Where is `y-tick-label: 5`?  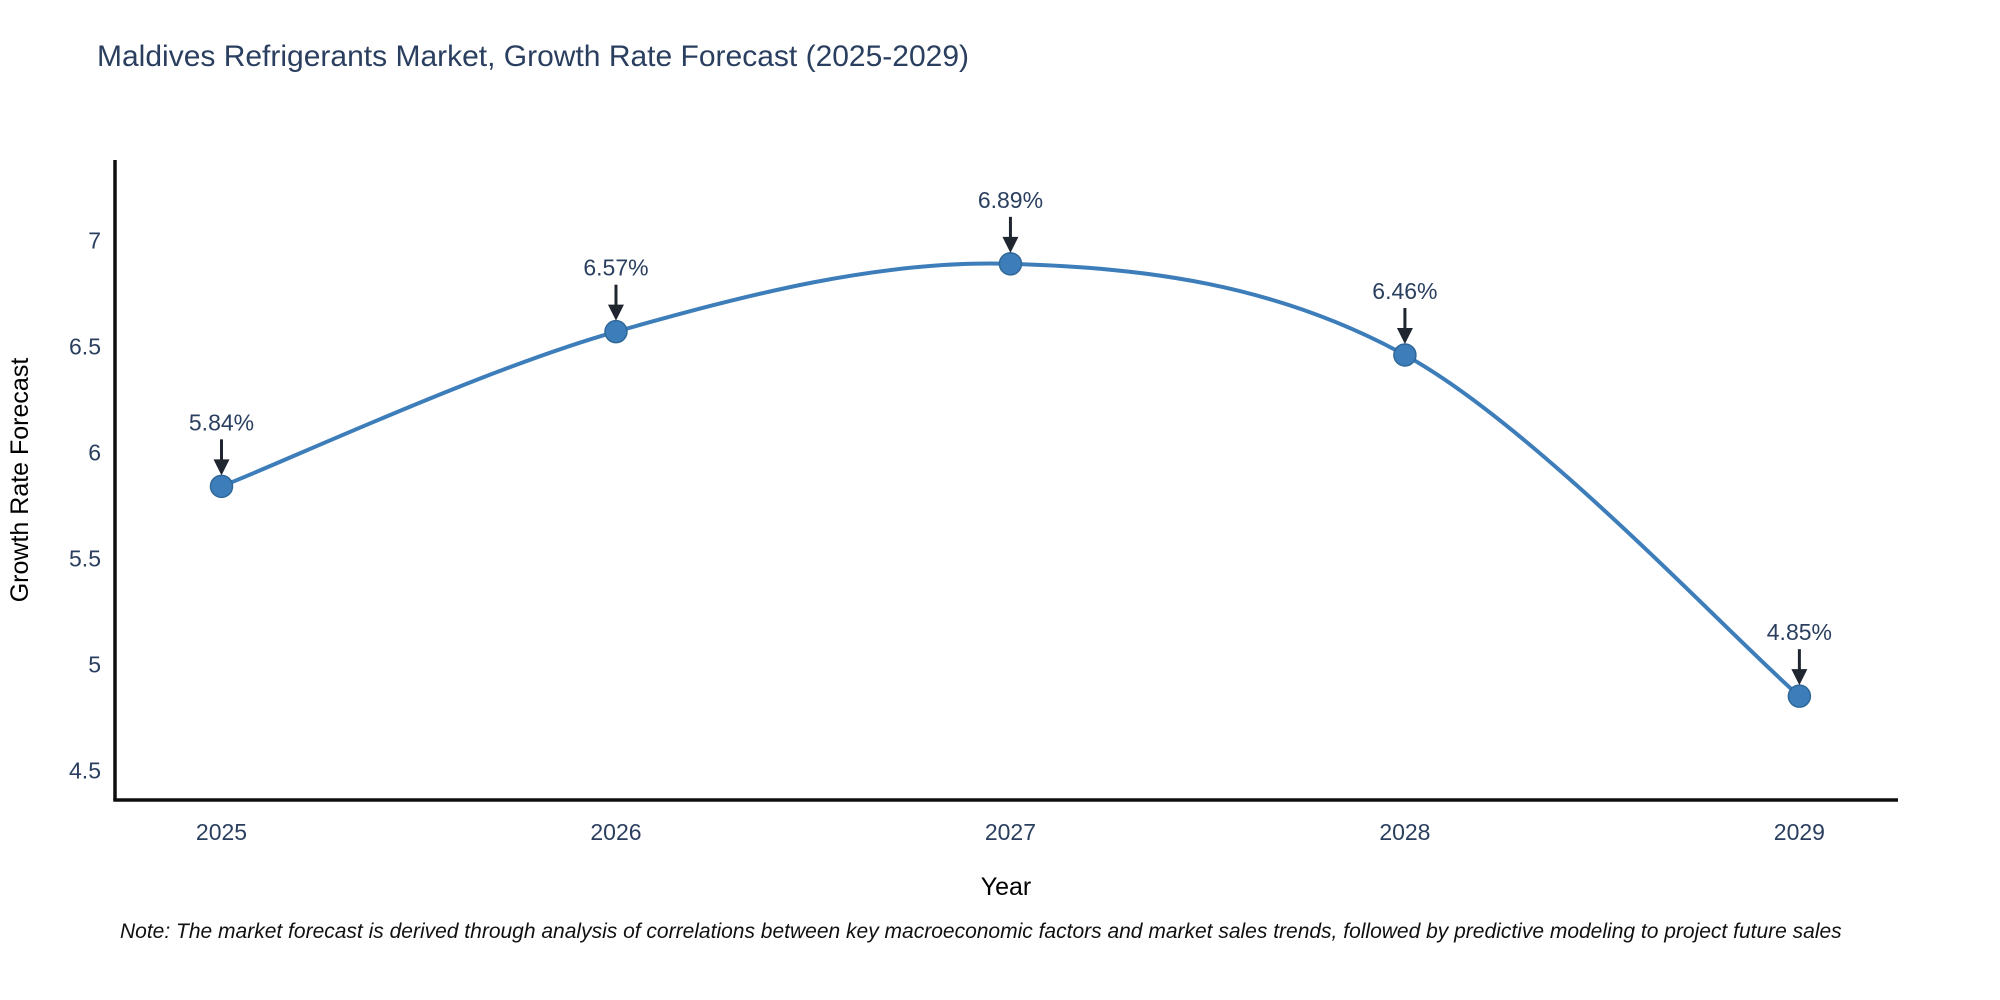
y-tick-label: 5 is located at coordinates (94, 664).